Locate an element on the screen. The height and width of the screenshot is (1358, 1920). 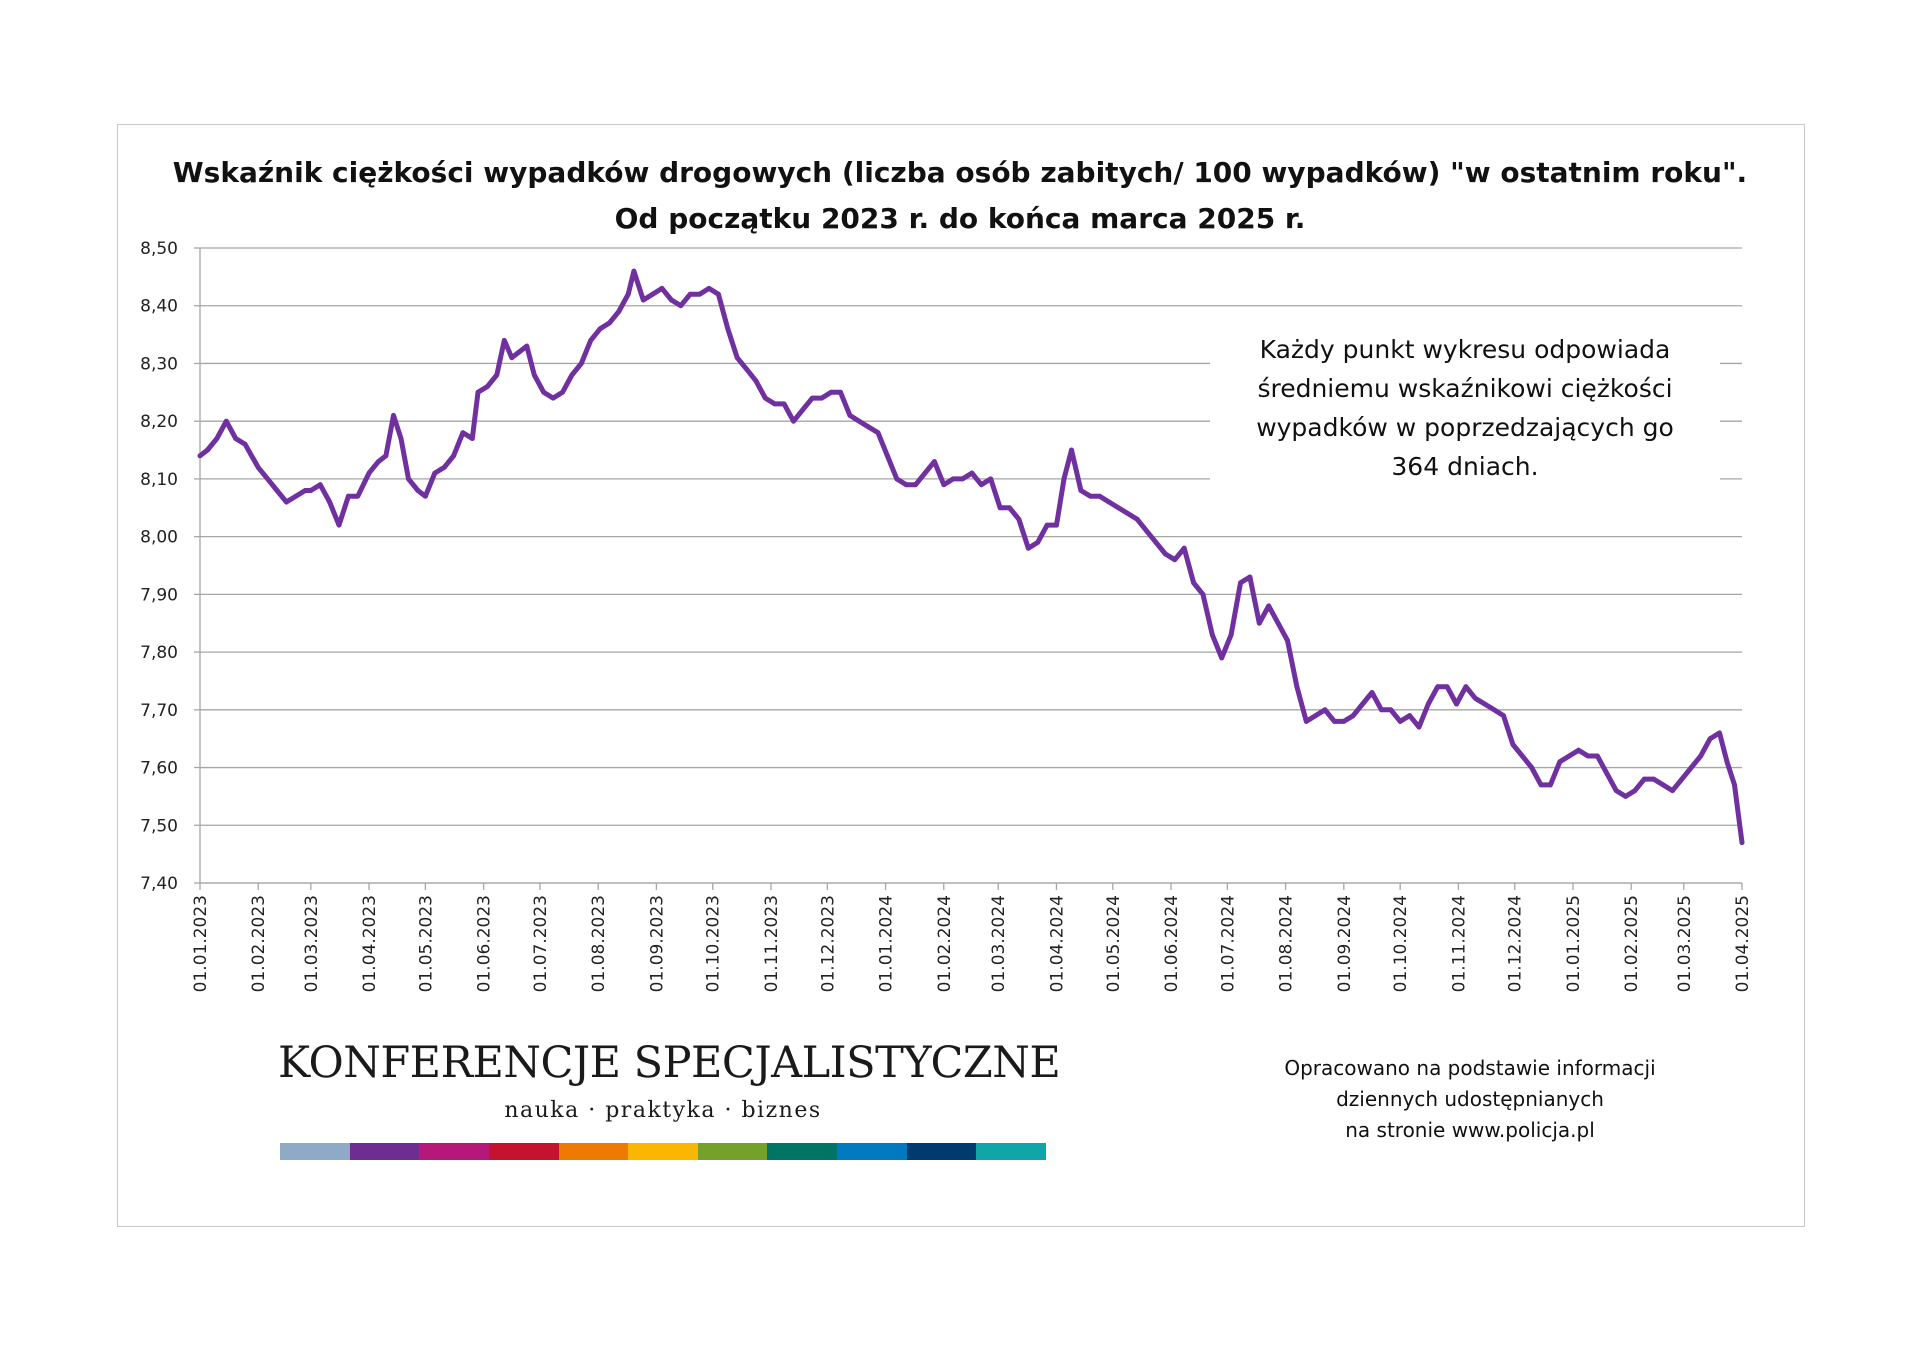
x-tick-label: 01.01.2024 is located at coordinates (887, 943).